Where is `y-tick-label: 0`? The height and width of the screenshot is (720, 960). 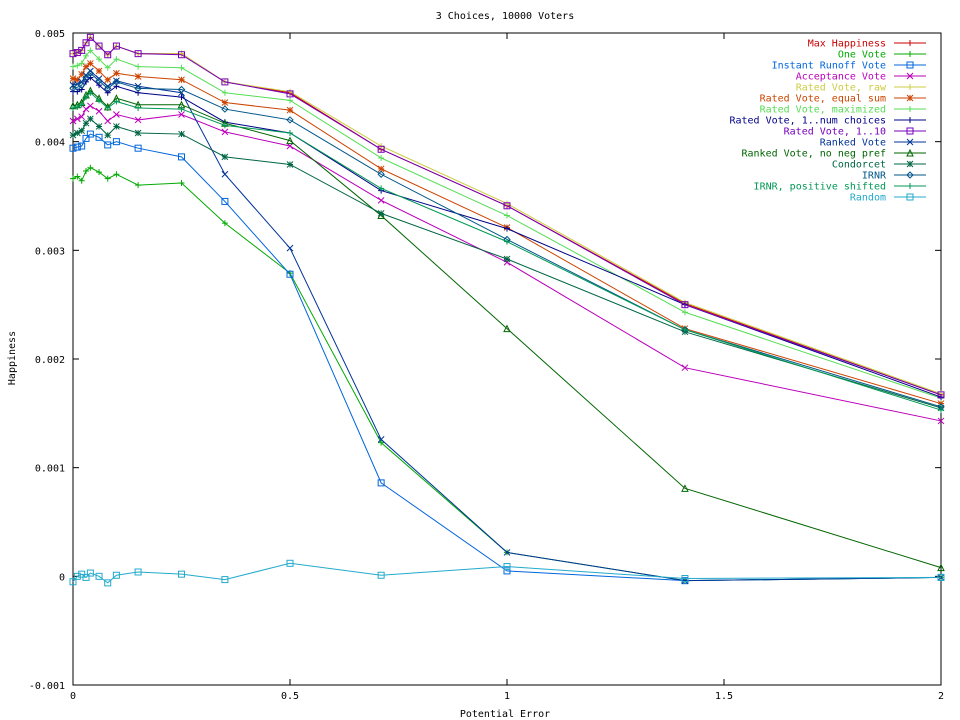 y-tick-label: 0 is located at coordinates (62, 577).